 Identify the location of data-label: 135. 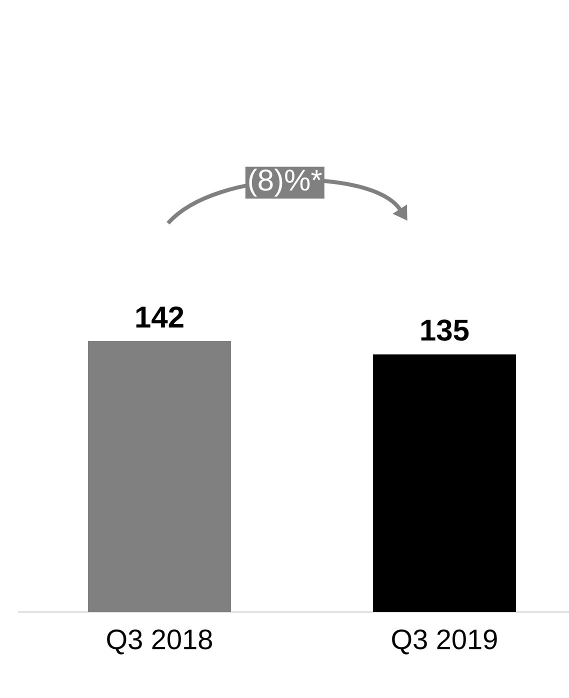
(445, 330).